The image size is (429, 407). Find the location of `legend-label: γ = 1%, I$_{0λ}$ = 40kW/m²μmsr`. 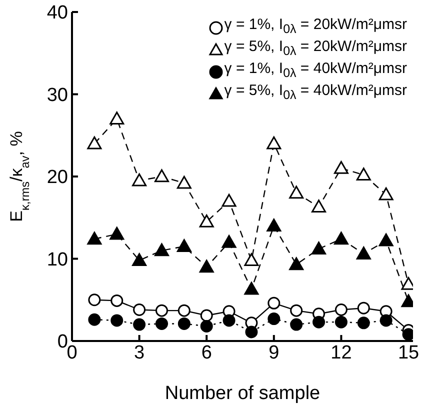

legend-label: γ = 1%, I$_{0λ}$ = 40kW/m²μmsr is located at coordinates (315, 71).